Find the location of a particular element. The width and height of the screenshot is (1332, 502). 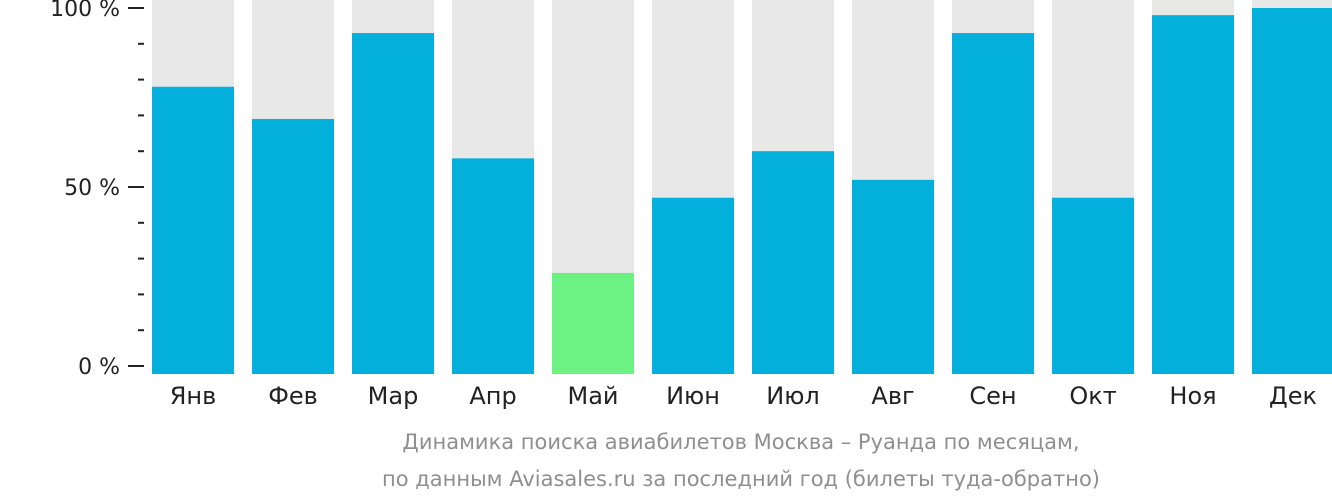

x-category-label: Ноя is located at coordinates (1192, 396).